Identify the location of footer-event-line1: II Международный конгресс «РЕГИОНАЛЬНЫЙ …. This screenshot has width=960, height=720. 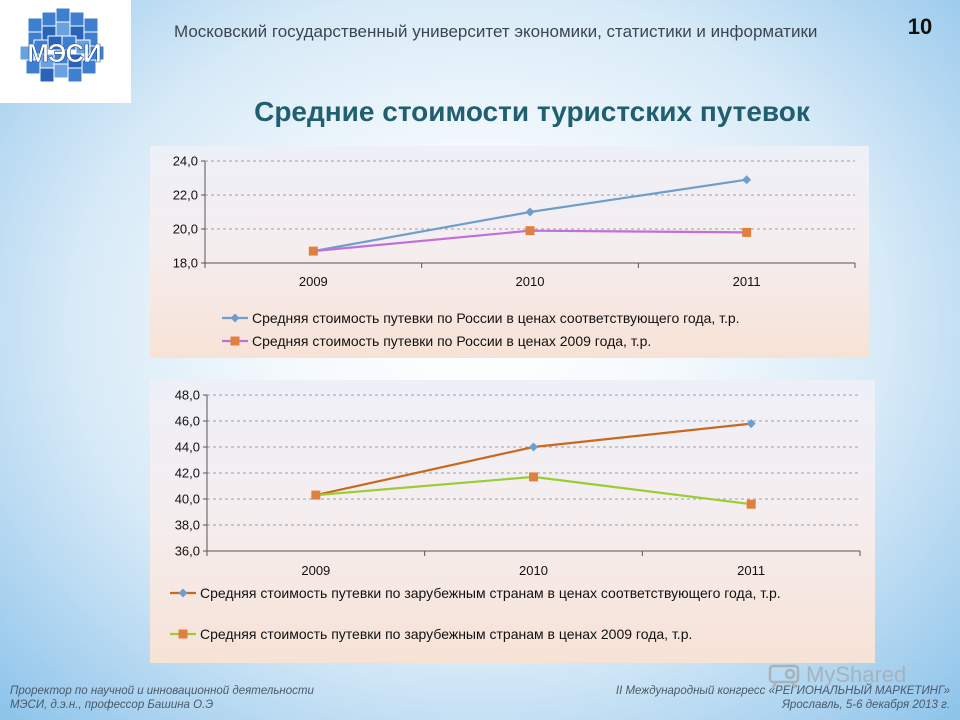
(782, 691).